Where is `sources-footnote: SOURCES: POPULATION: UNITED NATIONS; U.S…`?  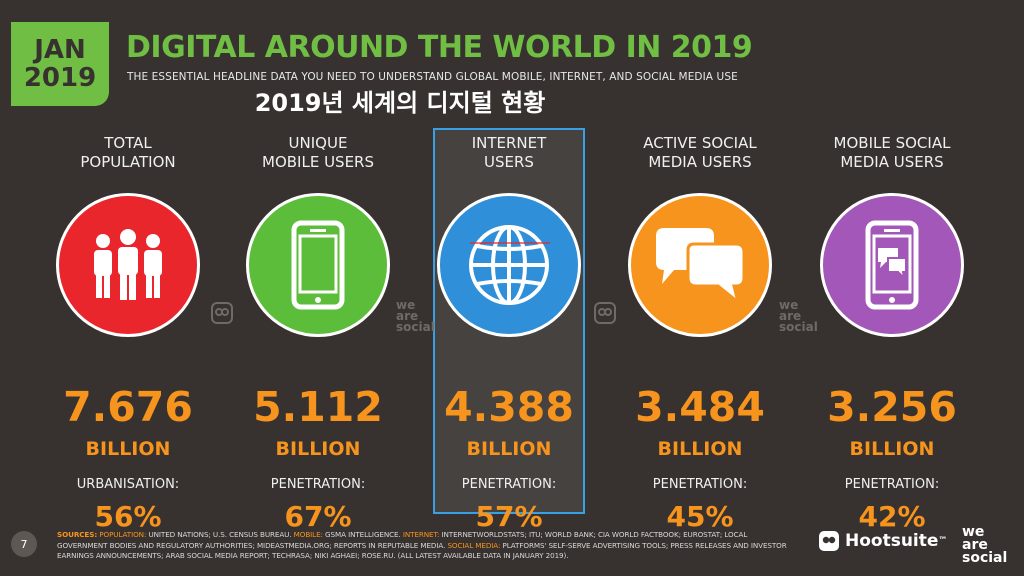 sources-footnote: SOURCES: POPULATION: UNITED NATIONS; U.S… is located at coordinates (422, 545).